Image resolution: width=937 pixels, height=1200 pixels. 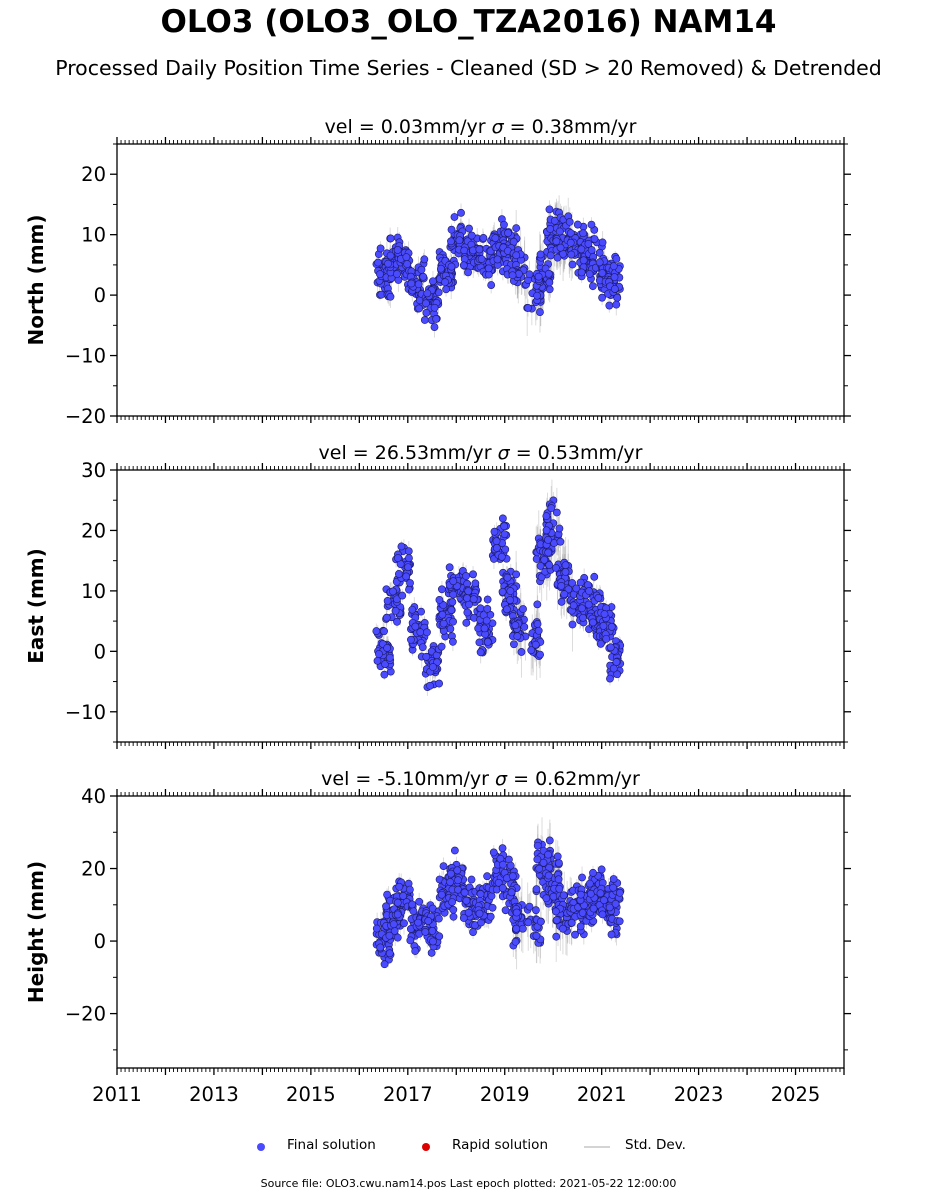 I want to click on y-tick-label: −20, so click(x=85, y=416).